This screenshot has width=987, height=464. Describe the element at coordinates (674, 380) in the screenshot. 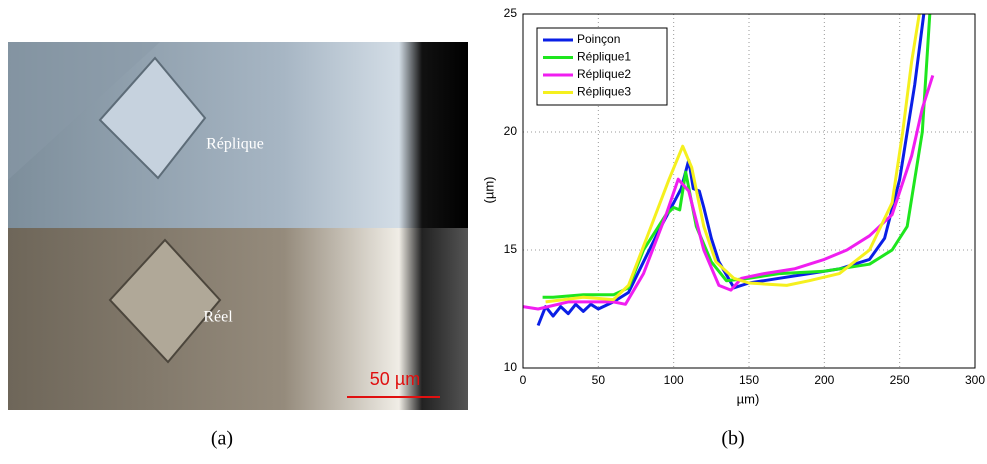

I see `x-tick-label: 100` at that location.